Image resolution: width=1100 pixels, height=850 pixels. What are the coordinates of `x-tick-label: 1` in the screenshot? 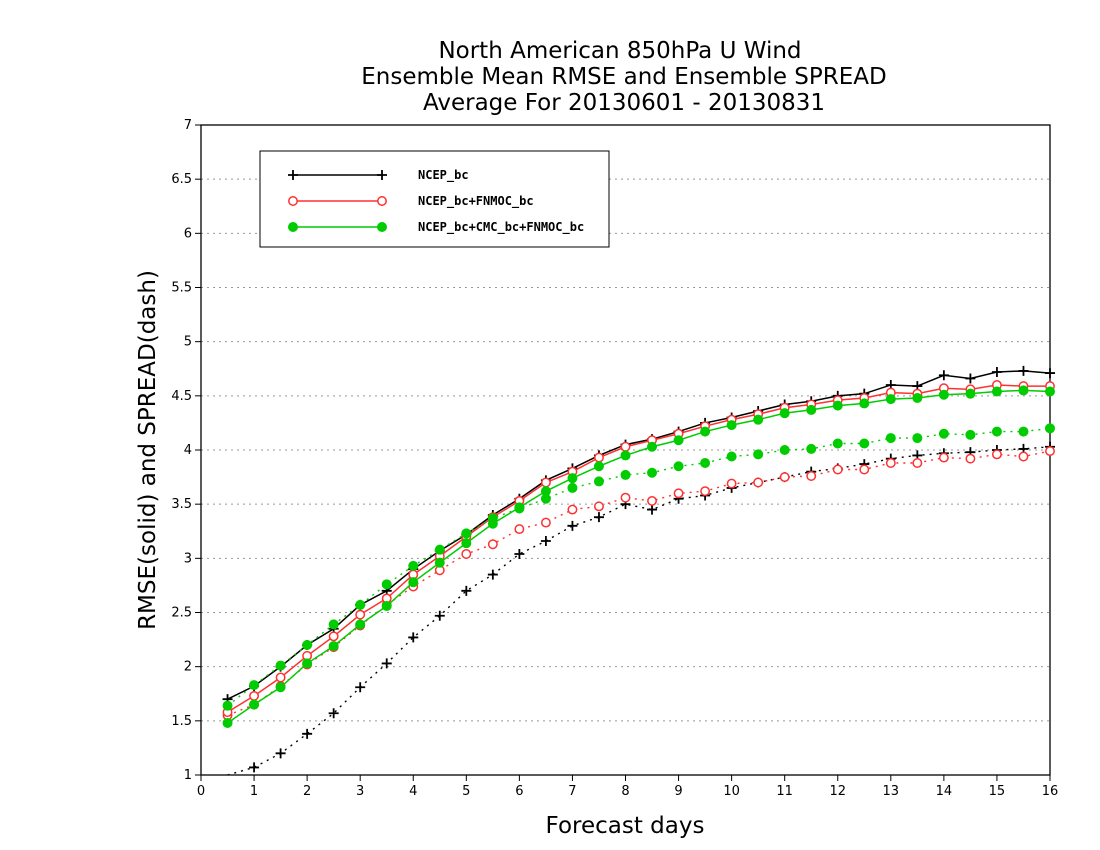 It's located at (254, 791).